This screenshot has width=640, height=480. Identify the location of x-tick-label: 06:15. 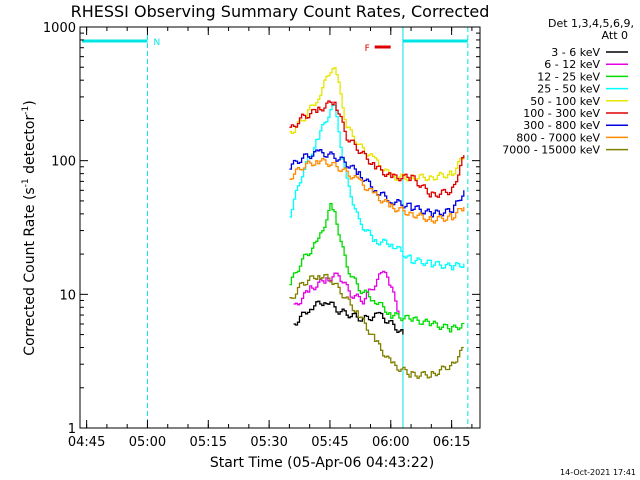
(451, 442).